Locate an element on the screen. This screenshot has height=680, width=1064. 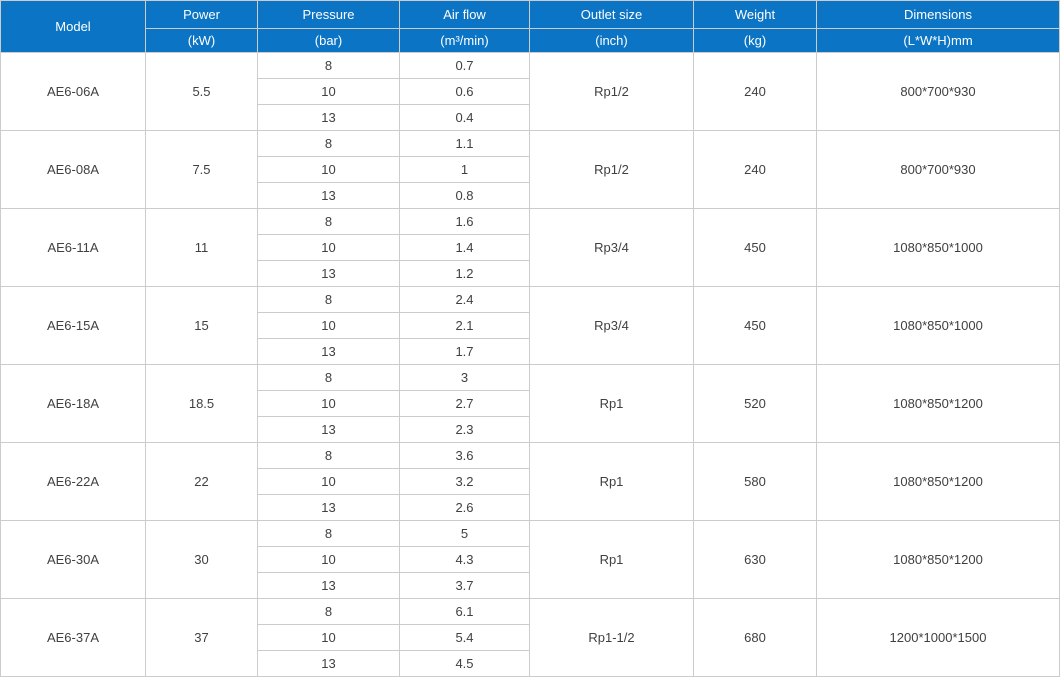
table-row: 10 1 is located at coordinates (530, 169).